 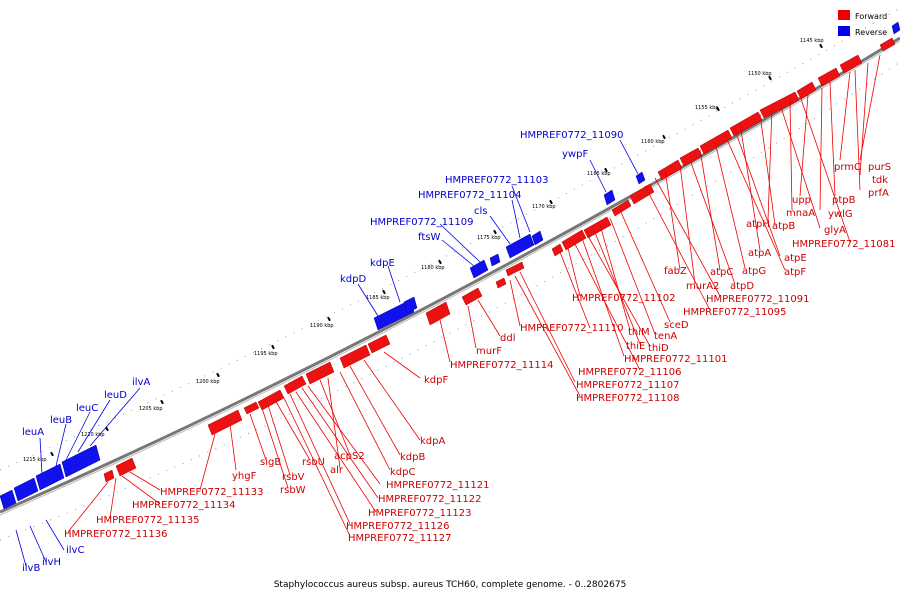 What do you see at coordinates (795, 258) in the screenshot?
I see `gene-label: atpE` at bounding box center [795, 258].